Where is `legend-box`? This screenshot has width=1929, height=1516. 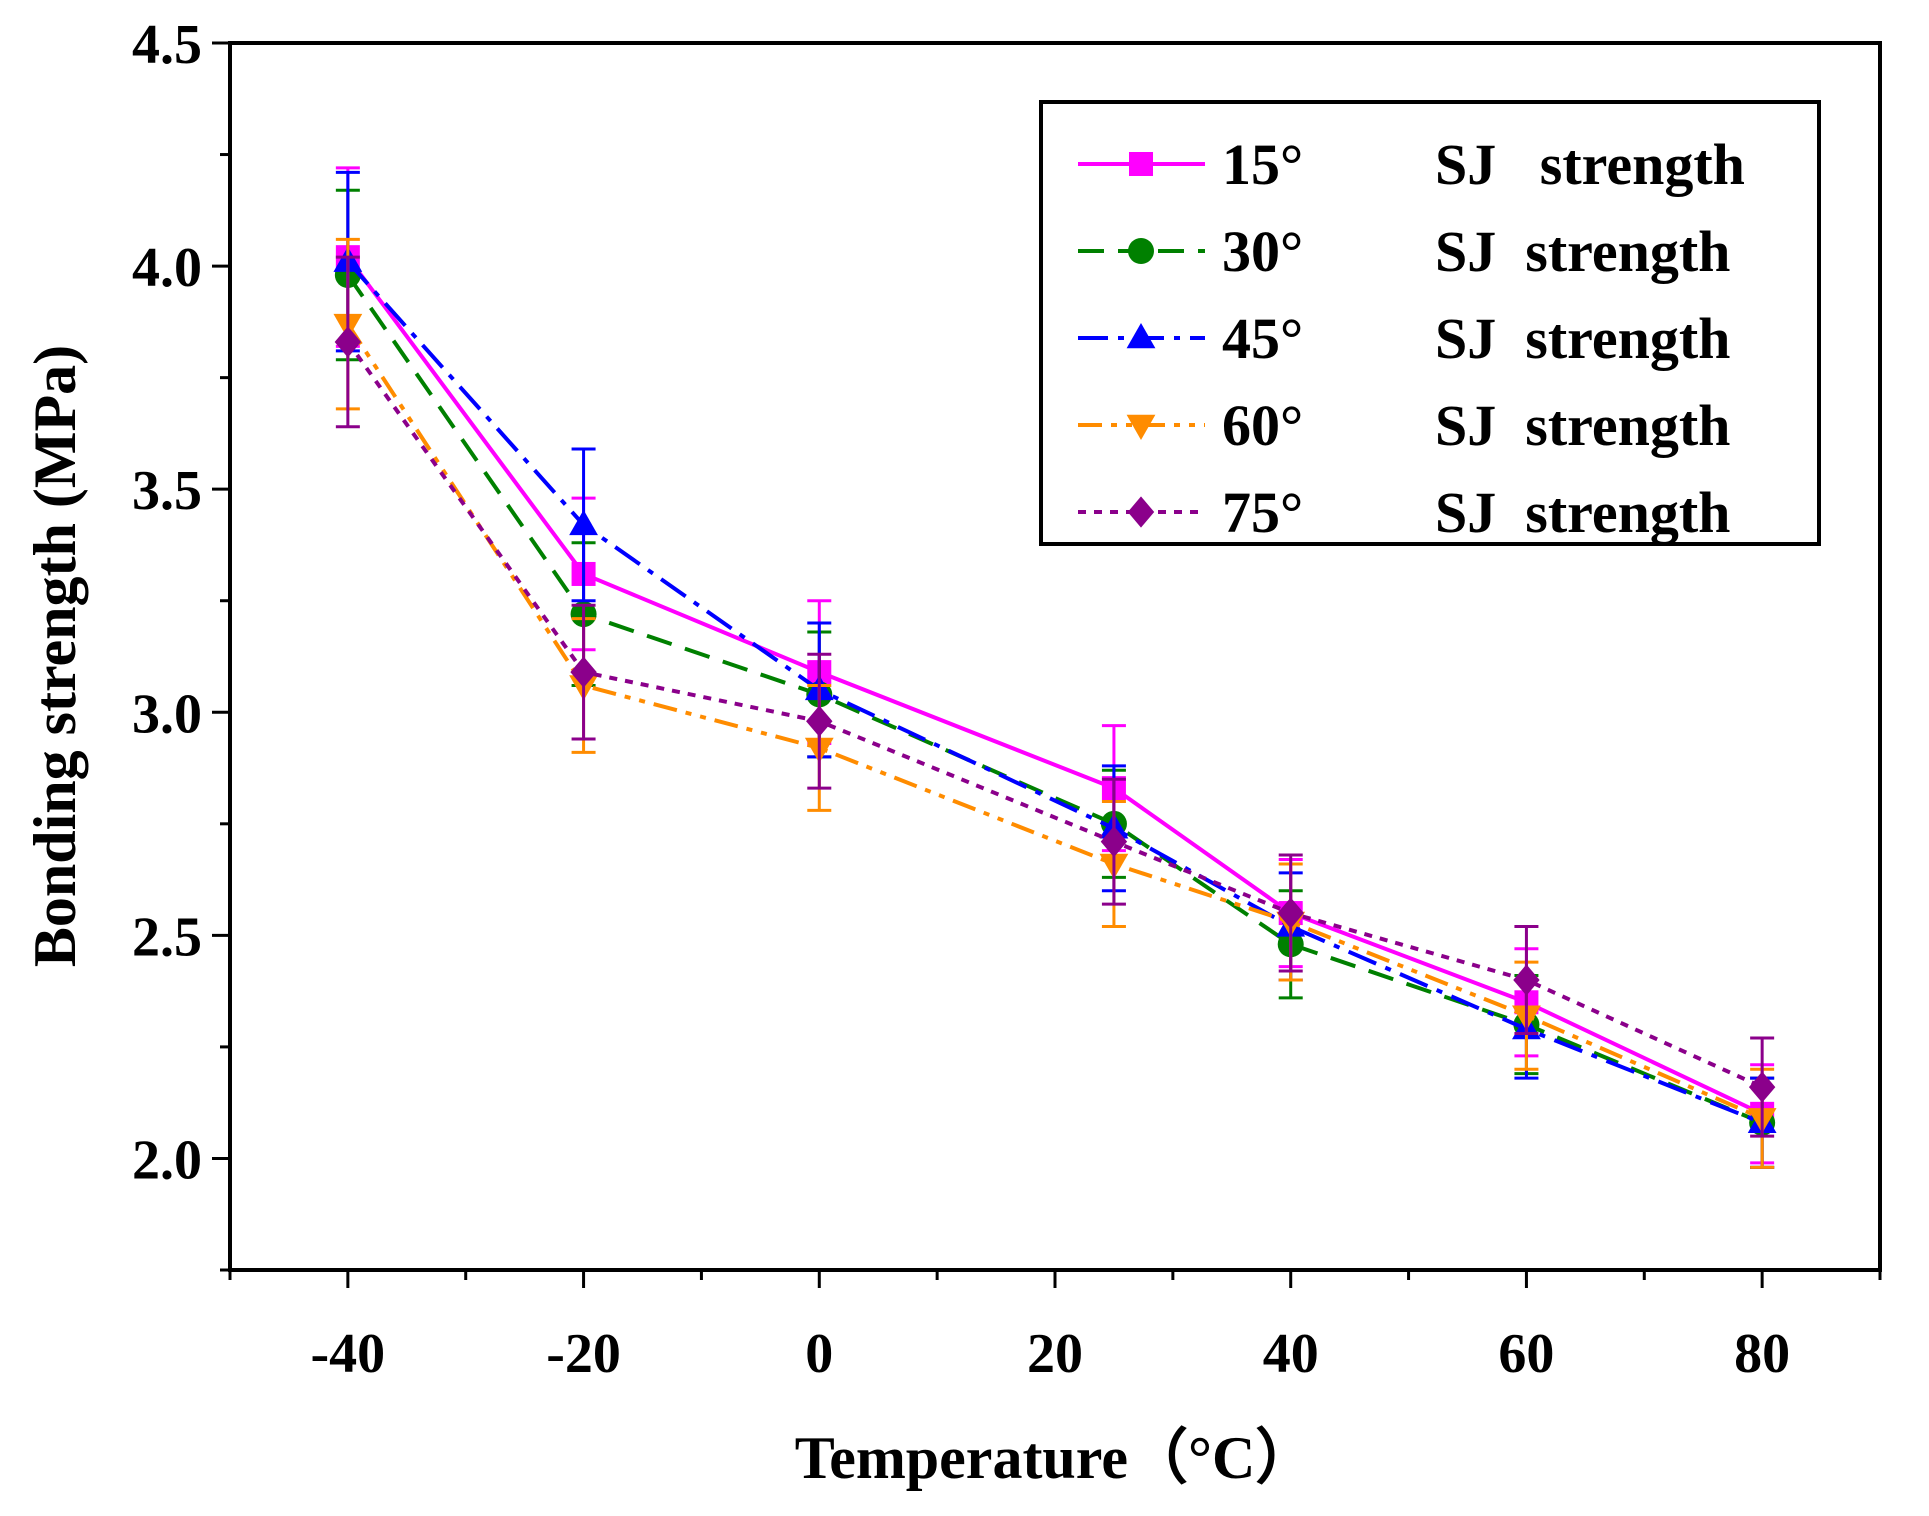
legend-box is located at coordinates (1430, 323).